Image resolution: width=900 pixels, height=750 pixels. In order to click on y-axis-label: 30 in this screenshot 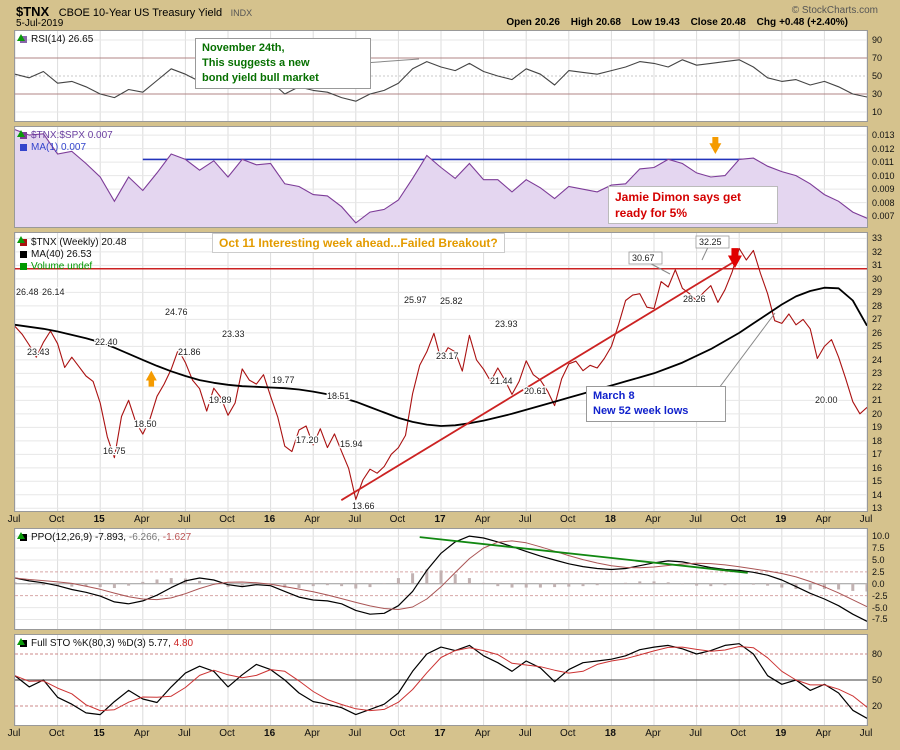, I will do `click(877, 278)`.